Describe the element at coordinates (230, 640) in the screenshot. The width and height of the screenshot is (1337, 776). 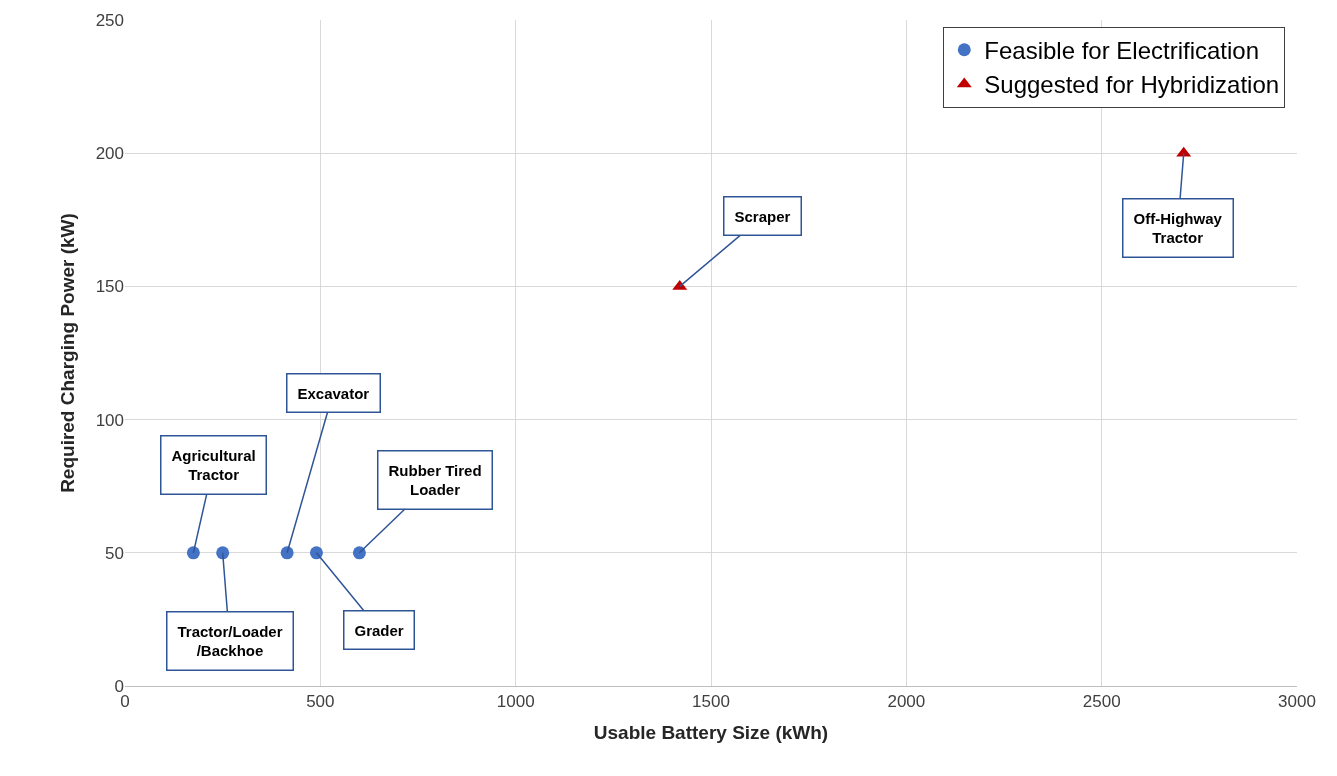
I see `annotation: Tractor/Loader /Backhoe` at that location.